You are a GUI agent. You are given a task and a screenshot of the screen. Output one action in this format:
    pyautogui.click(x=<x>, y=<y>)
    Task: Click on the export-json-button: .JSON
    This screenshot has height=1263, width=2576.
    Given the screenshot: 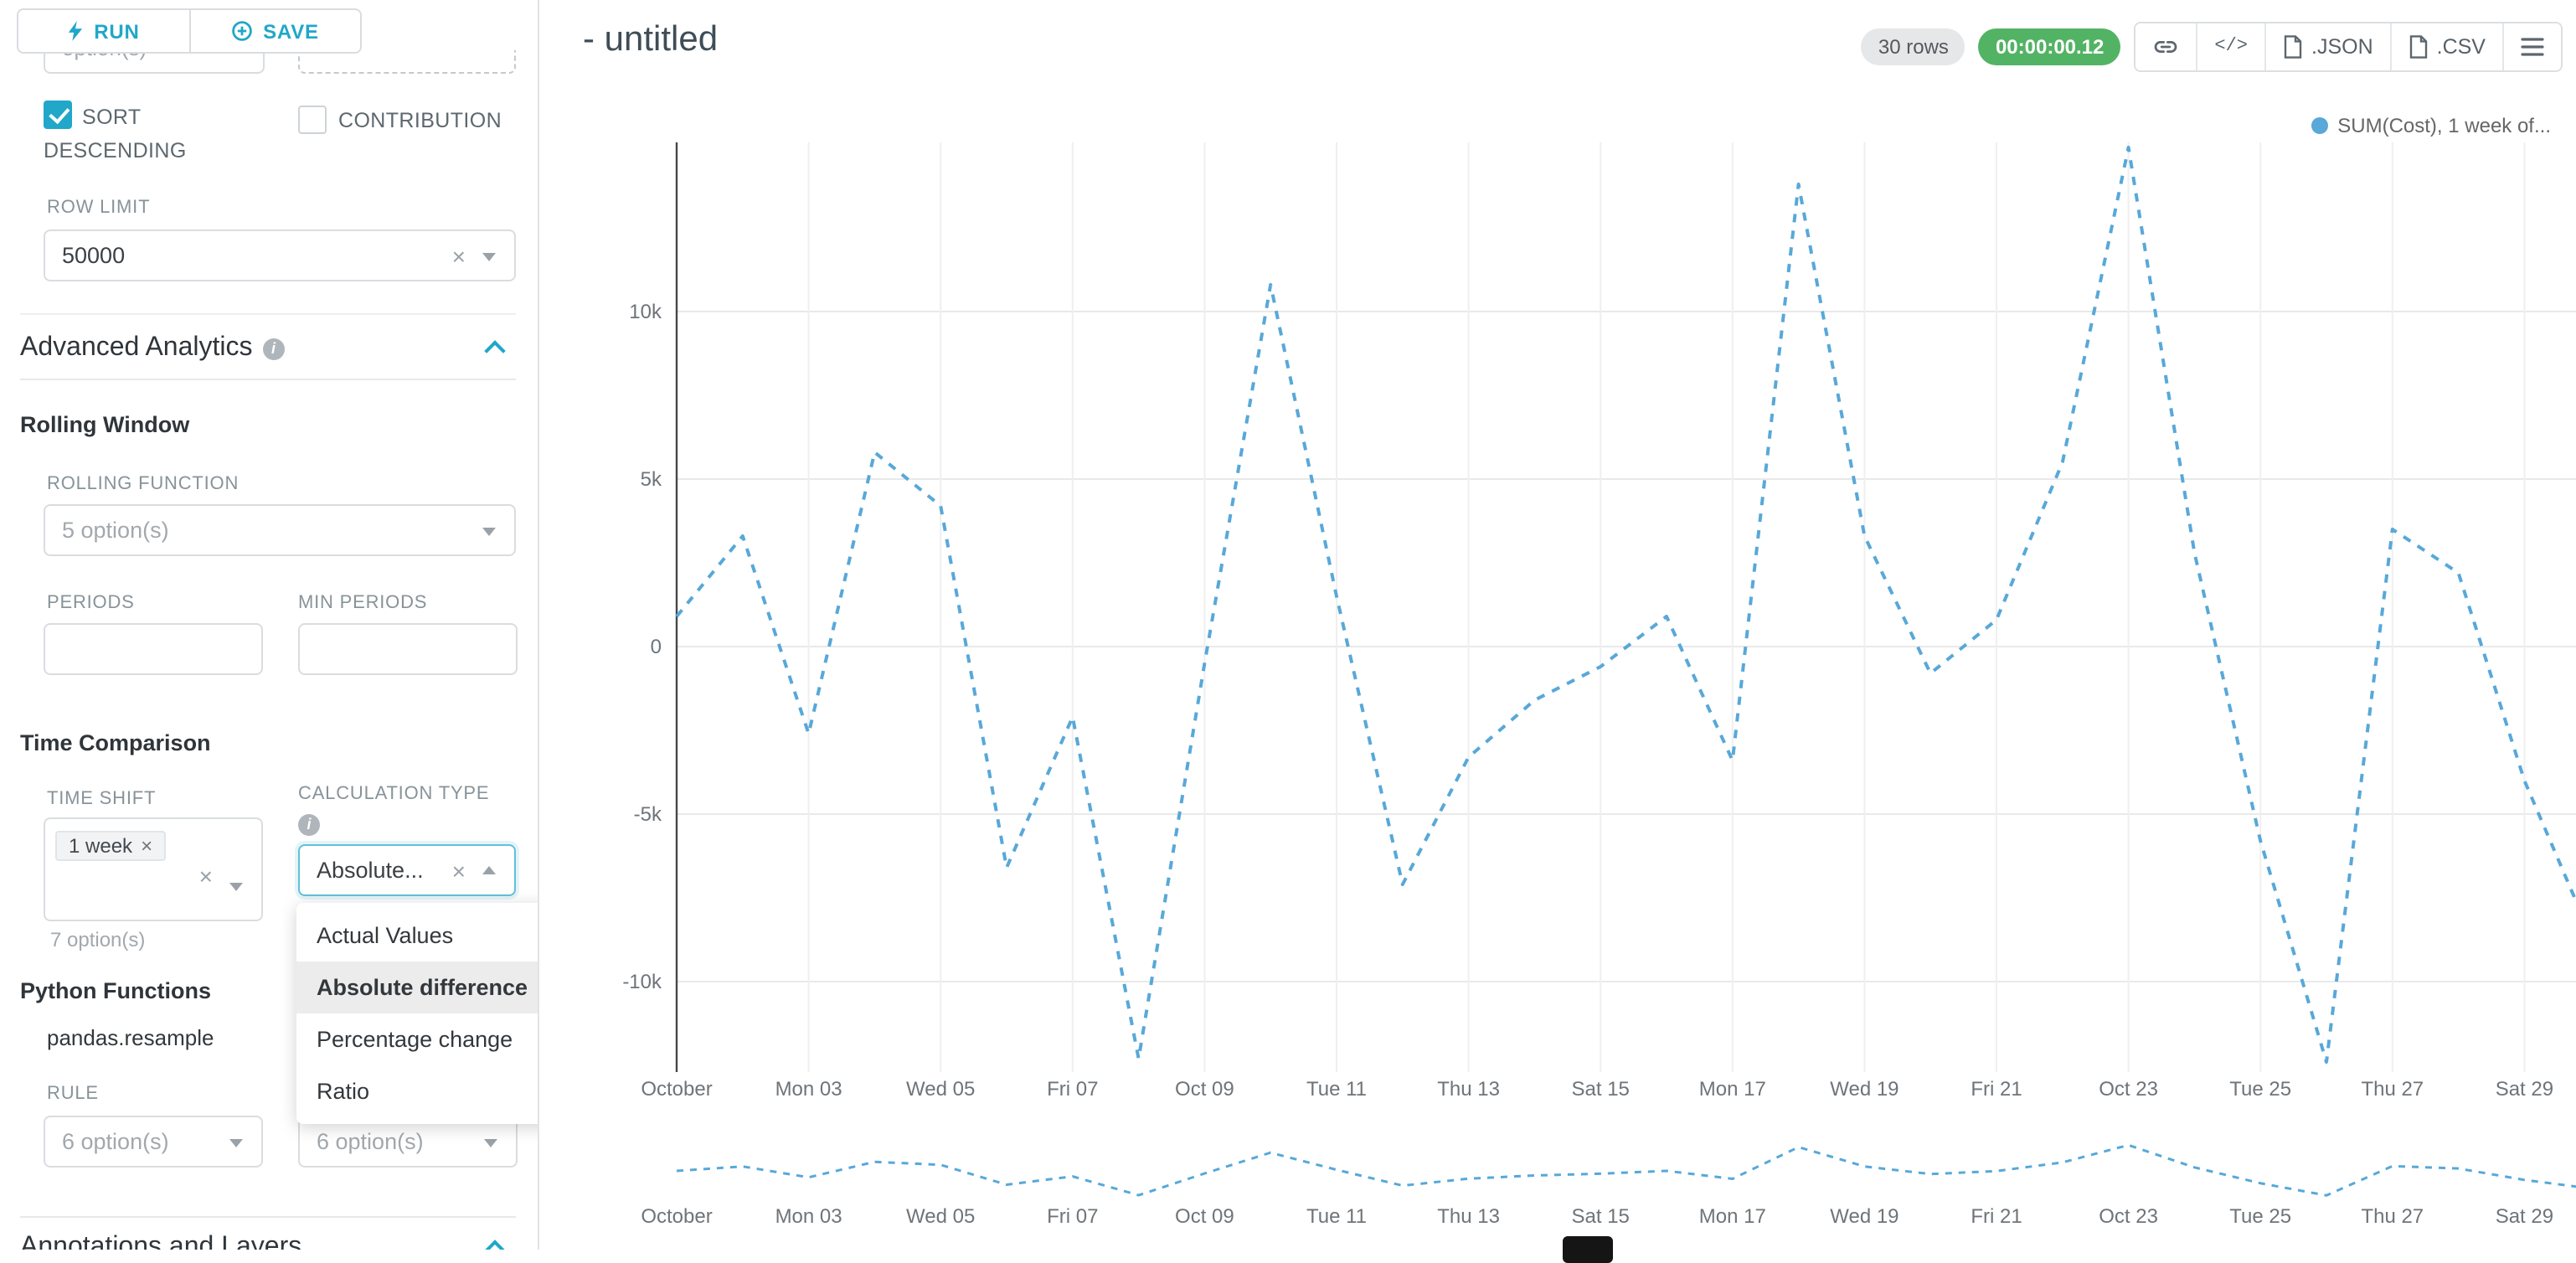 What is the action you would take?
    pyautogui.click(x=2327, y=47)
    